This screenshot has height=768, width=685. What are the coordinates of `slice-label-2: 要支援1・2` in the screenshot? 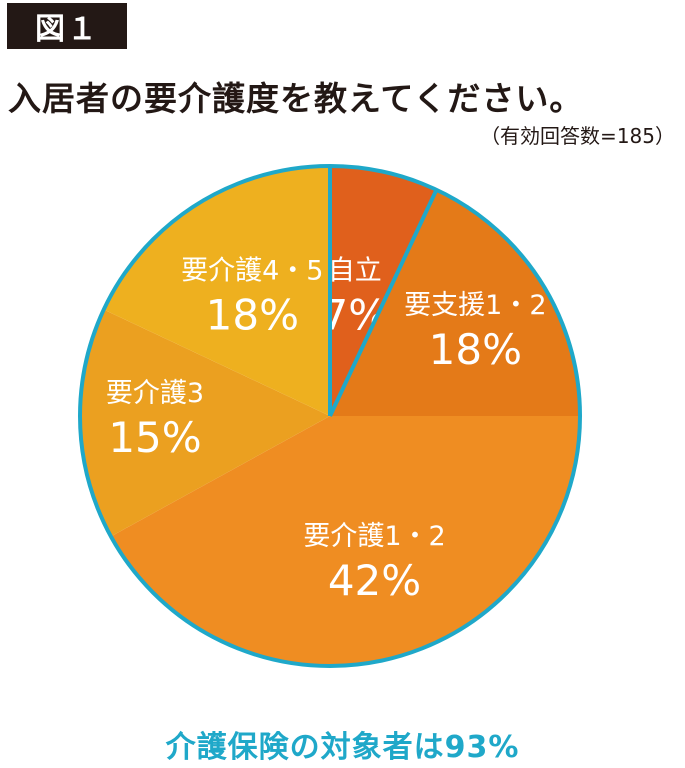 It's located at (475, 305).